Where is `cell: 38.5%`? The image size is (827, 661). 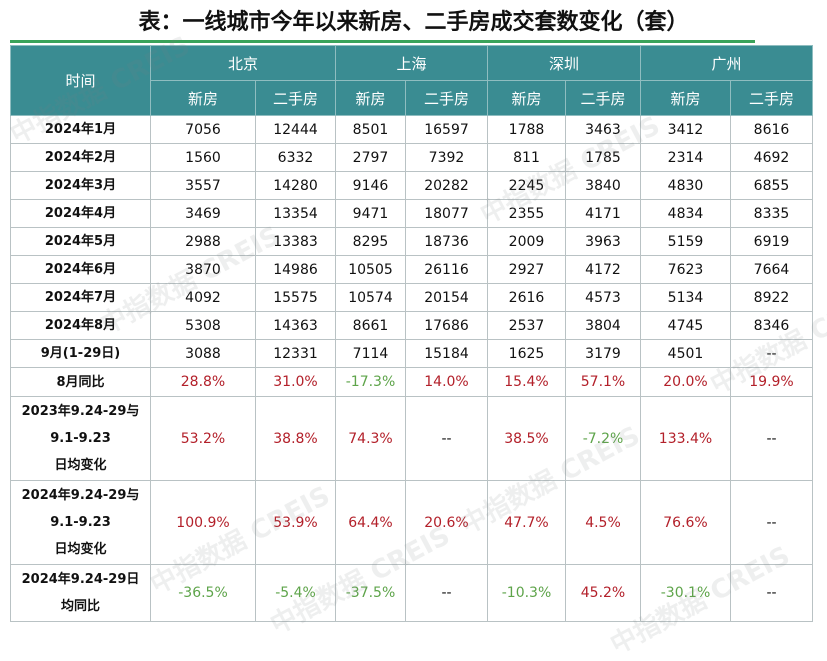
cell: 38.5% is located at coordinates (526, 438).